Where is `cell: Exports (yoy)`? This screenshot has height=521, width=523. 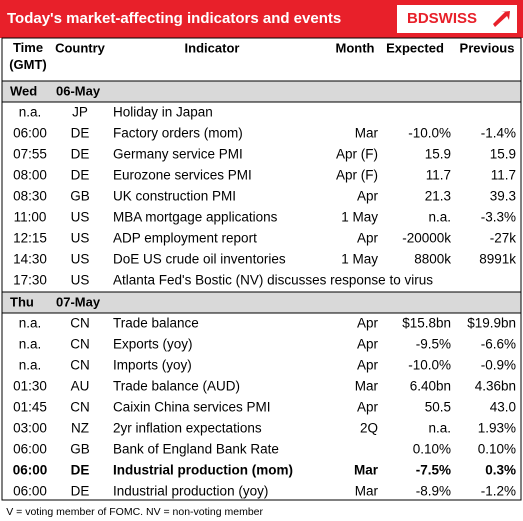 cell: Exports (yoy) is located at coordinates (153, 344).